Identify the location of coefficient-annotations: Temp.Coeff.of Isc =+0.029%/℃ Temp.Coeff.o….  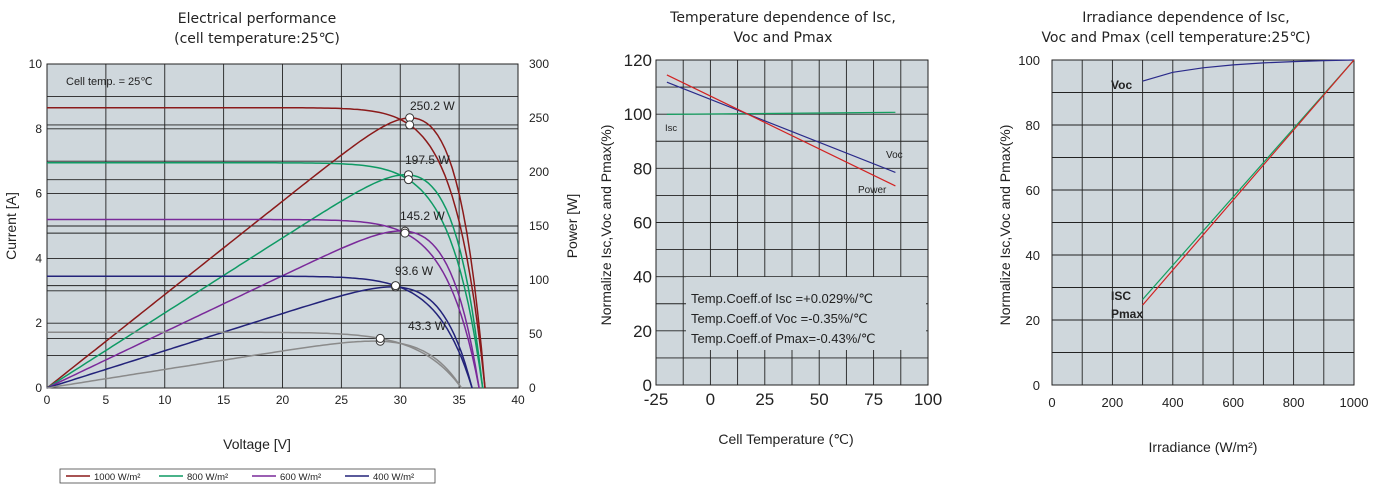
(806, 313).